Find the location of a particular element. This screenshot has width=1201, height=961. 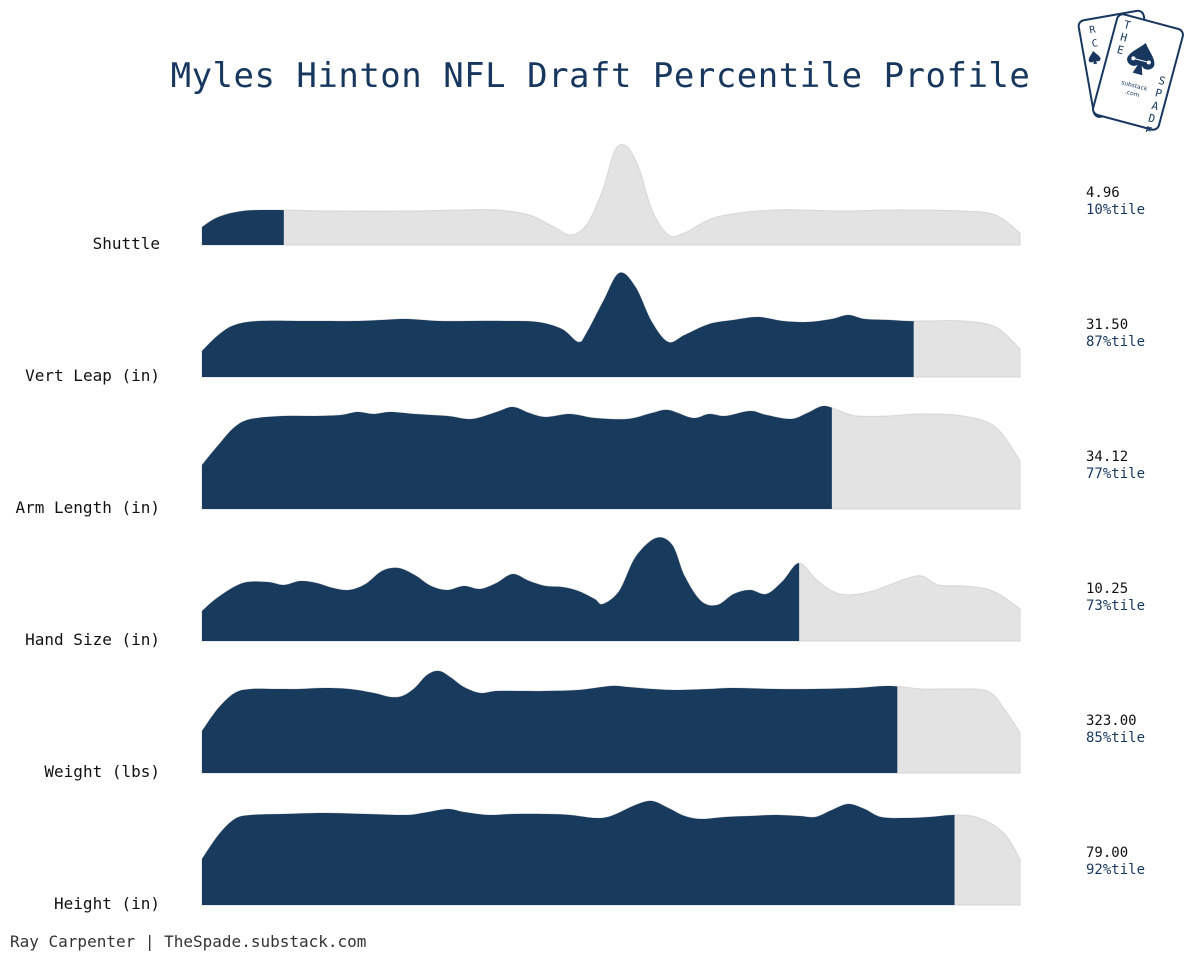

metric-label-5: Height (in) is located at coordinates (107, 903).